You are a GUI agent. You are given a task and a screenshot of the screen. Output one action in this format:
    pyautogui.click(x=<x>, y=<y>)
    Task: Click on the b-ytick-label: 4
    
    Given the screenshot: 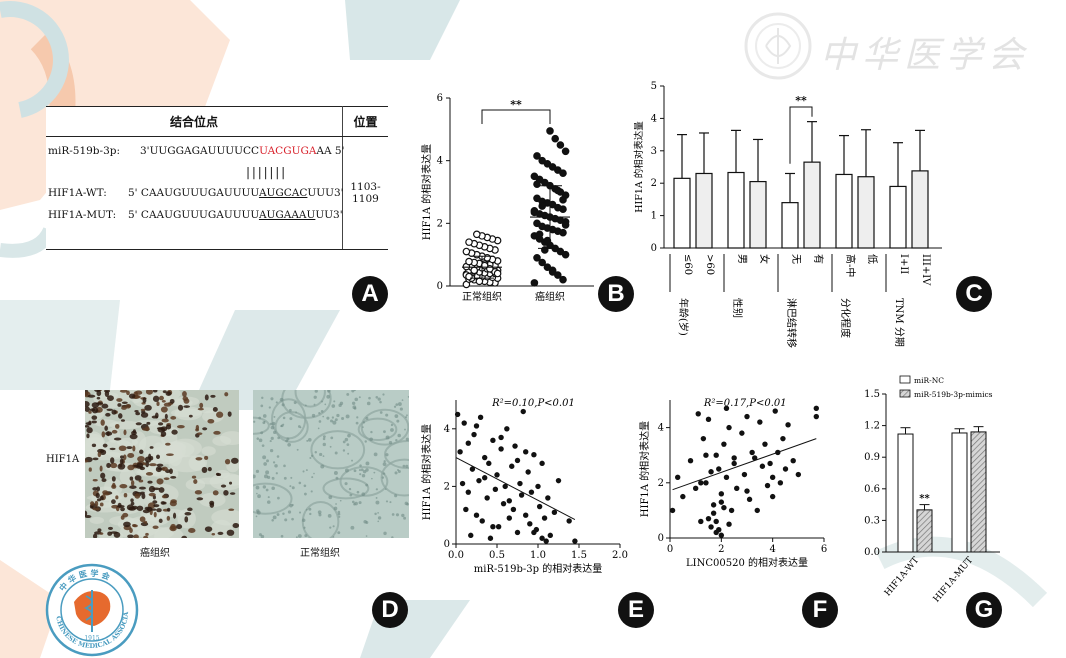 What is the action you would take?
    pyautogui.click(x=440, y=161)
    